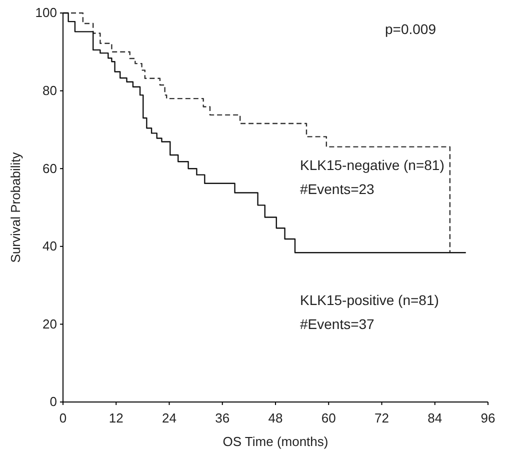 The height and width of the screenshot is (461, 505). I want to click on x-tick-label: 36, so click(222, 418).